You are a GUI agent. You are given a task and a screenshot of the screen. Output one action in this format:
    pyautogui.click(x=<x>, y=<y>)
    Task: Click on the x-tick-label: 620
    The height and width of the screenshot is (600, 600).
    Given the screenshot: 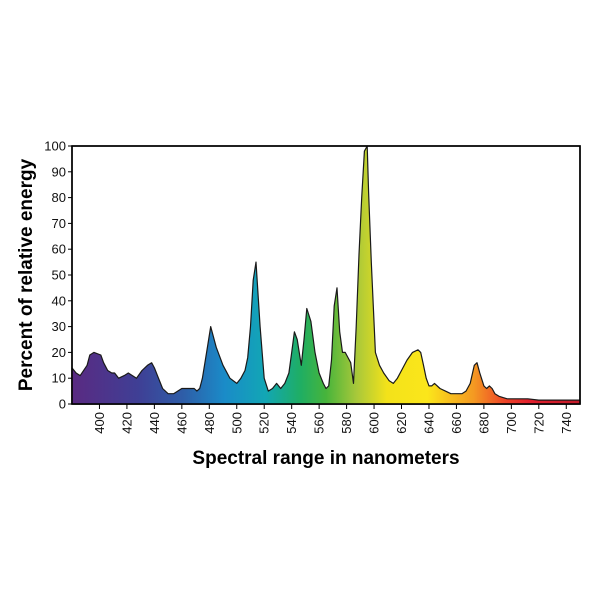 What is the action you would take?
    pyautogui.click(x=401, y=423)
    